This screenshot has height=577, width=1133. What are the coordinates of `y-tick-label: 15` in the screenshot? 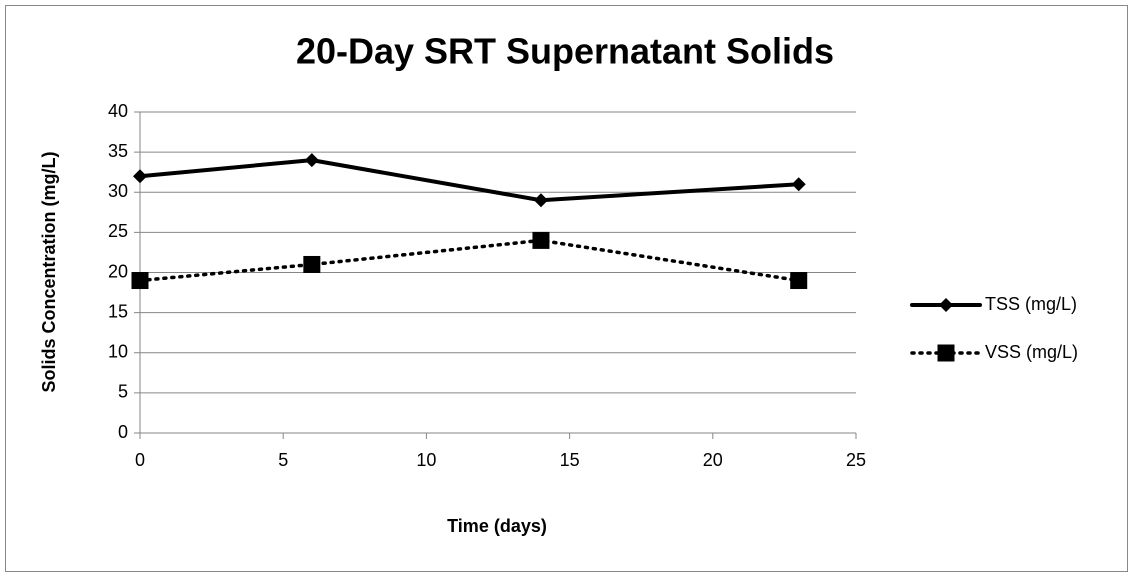 It's located at (118, 311).